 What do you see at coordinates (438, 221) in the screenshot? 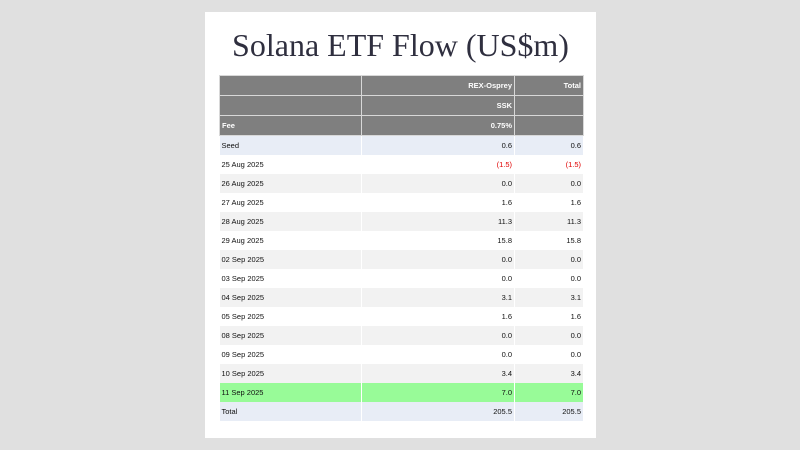
I see `row-fund-flow: 11.3` at bounding box center [438, 221].